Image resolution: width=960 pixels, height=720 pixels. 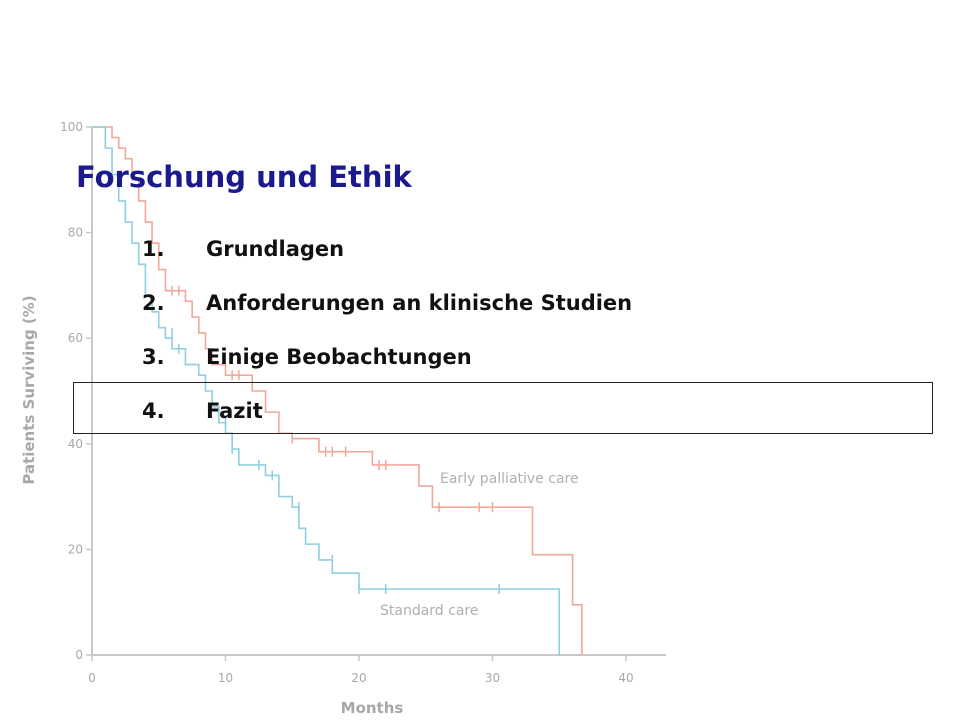 What do you see at coordinates (429, 611) in the screenshot?
I see `series-label-standard-care: Standard care` at bounding box center [429, 611].